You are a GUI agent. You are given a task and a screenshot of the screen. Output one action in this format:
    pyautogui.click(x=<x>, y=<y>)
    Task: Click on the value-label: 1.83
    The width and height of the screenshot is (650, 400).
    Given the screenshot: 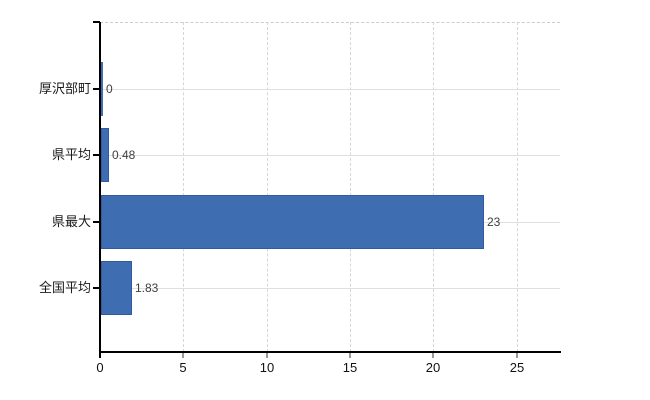 What is the action you would take?
    pyautogui.click(x=147, y=288)
    